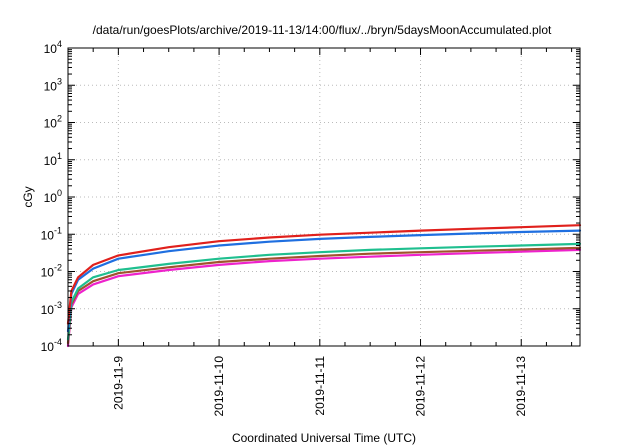 This screenshot has width=640, height=448. I want to click on x-tick-label: 2019-11-11, so click(320, 386).